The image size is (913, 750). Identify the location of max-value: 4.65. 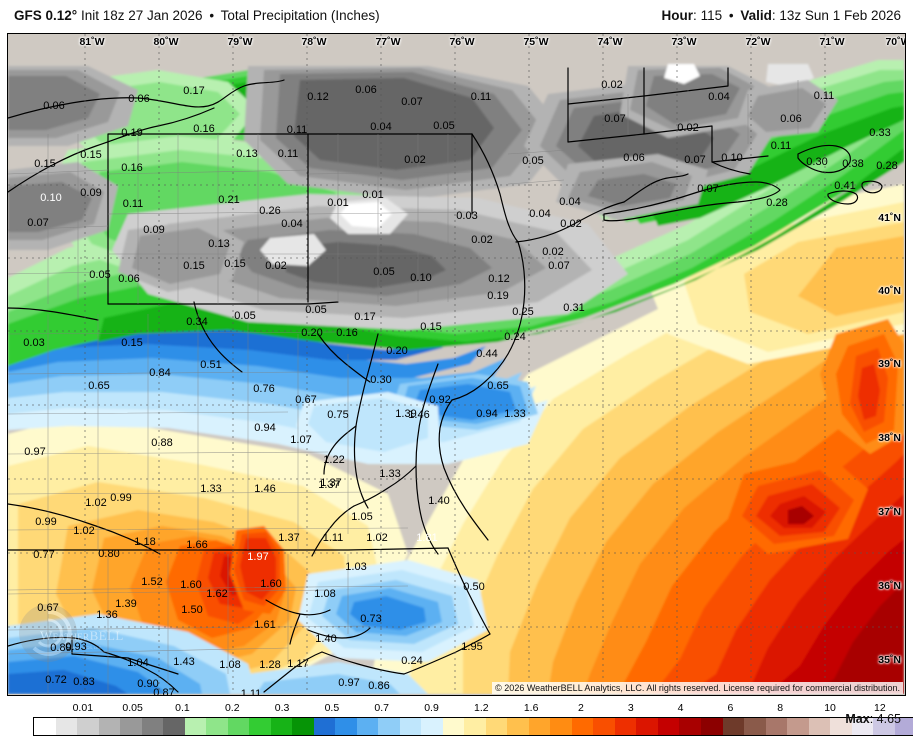
(888, 719).